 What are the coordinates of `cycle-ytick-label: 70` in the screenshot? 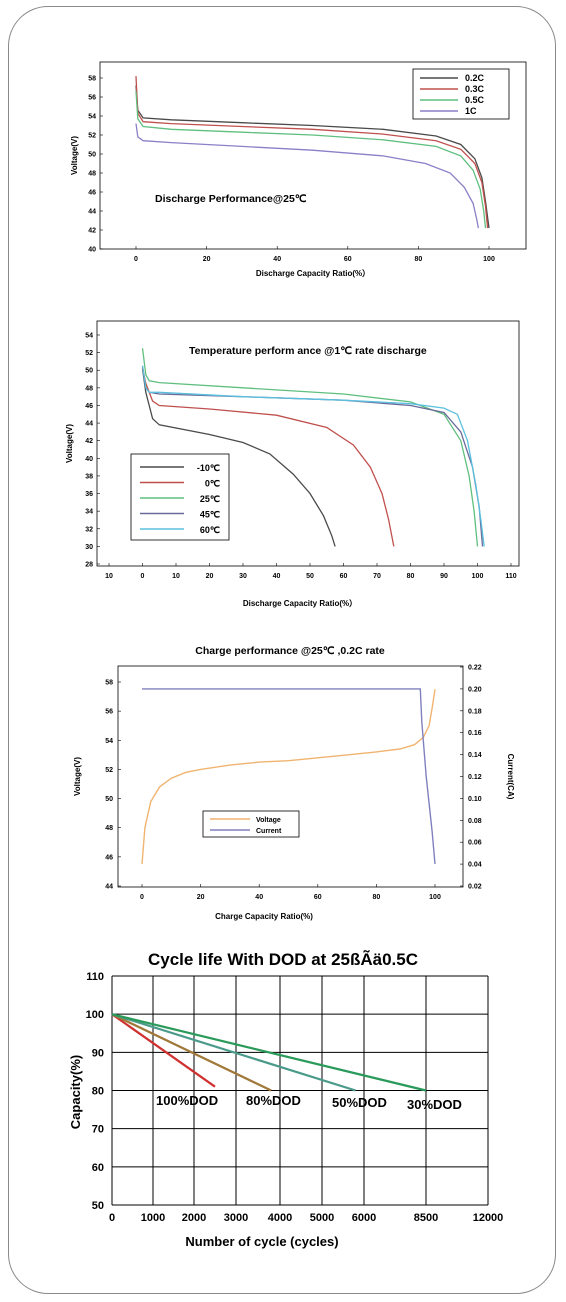 It's located at (98, 1130).